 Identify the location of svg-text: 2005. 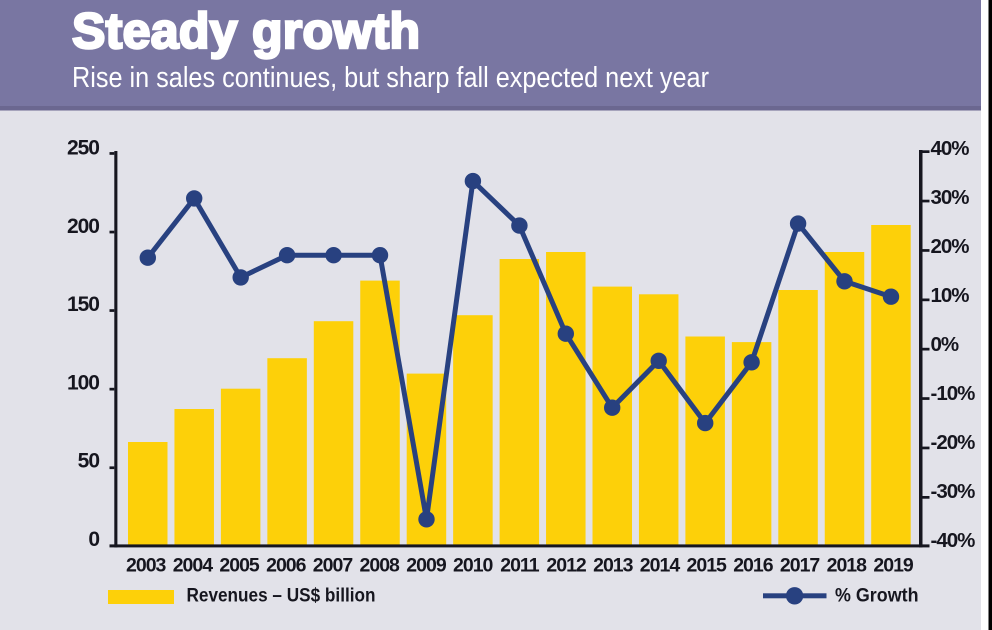
(239, 566).